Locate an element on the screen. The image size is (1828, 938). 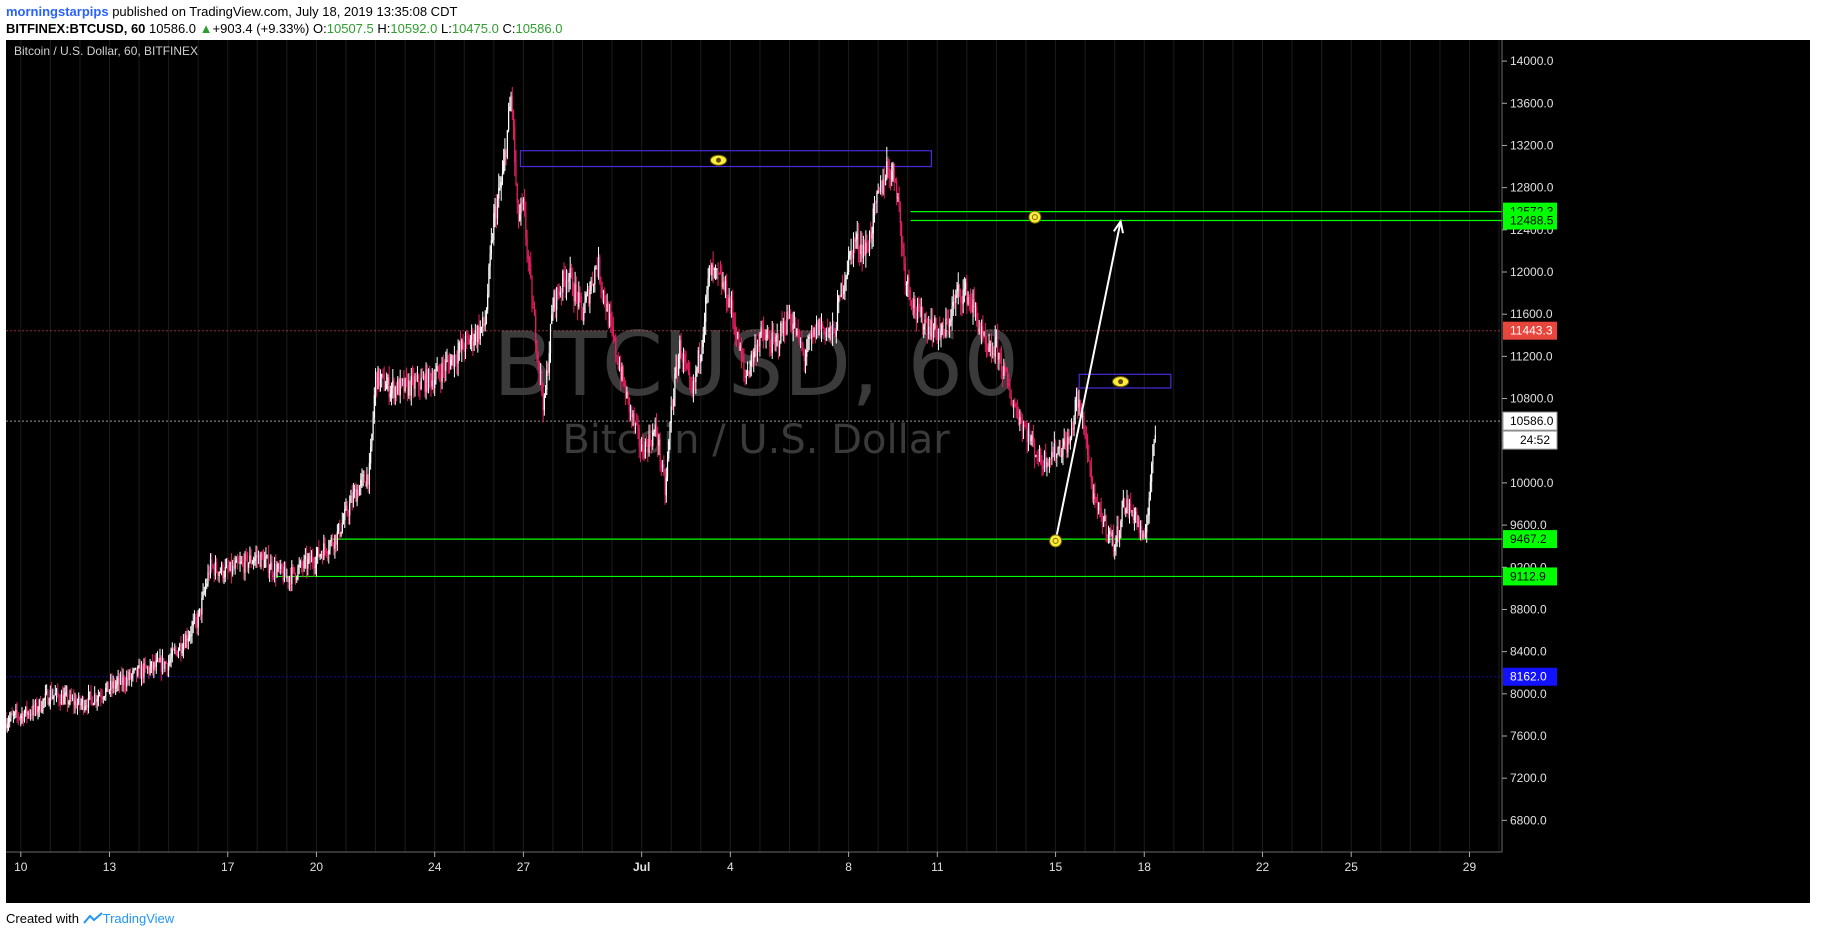
symbol-interval: BITFINEX:BTCUSD, 60 is located at coordinates (76, 28).